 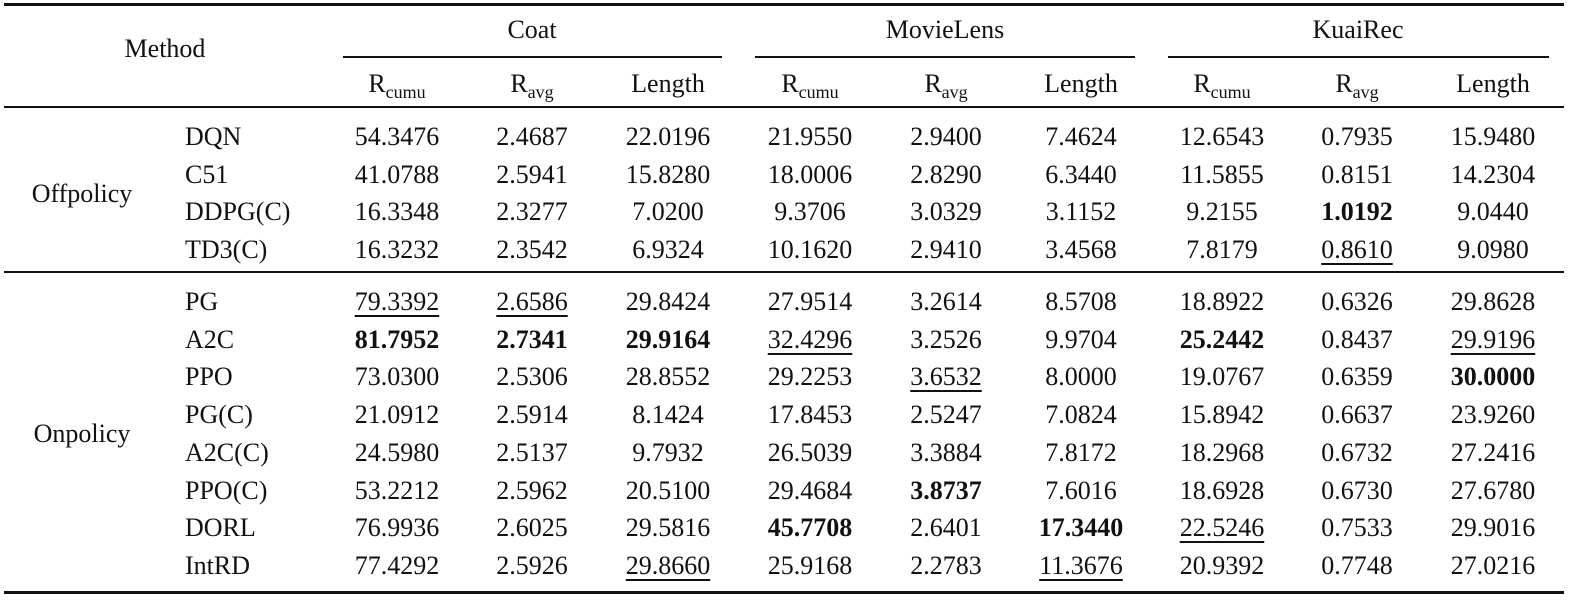 I want to click on cell: 2.6401, so click(x=946, y=528).